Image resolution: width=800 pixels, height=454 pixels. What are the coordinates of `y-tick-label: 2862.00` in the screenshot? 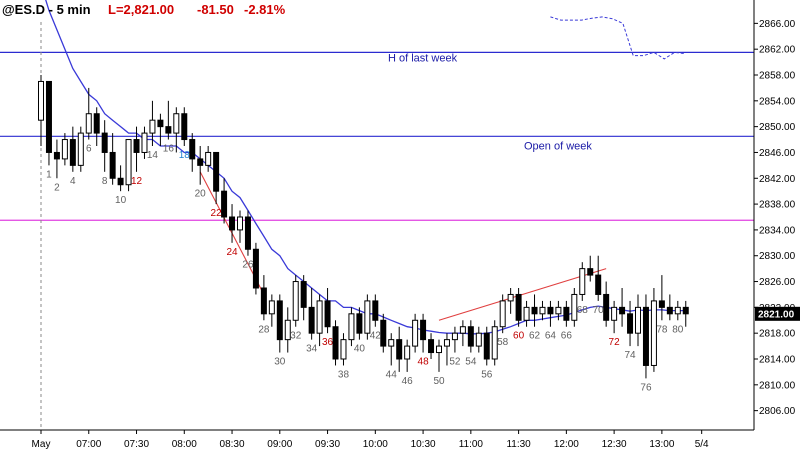 It's located at (777, 50).